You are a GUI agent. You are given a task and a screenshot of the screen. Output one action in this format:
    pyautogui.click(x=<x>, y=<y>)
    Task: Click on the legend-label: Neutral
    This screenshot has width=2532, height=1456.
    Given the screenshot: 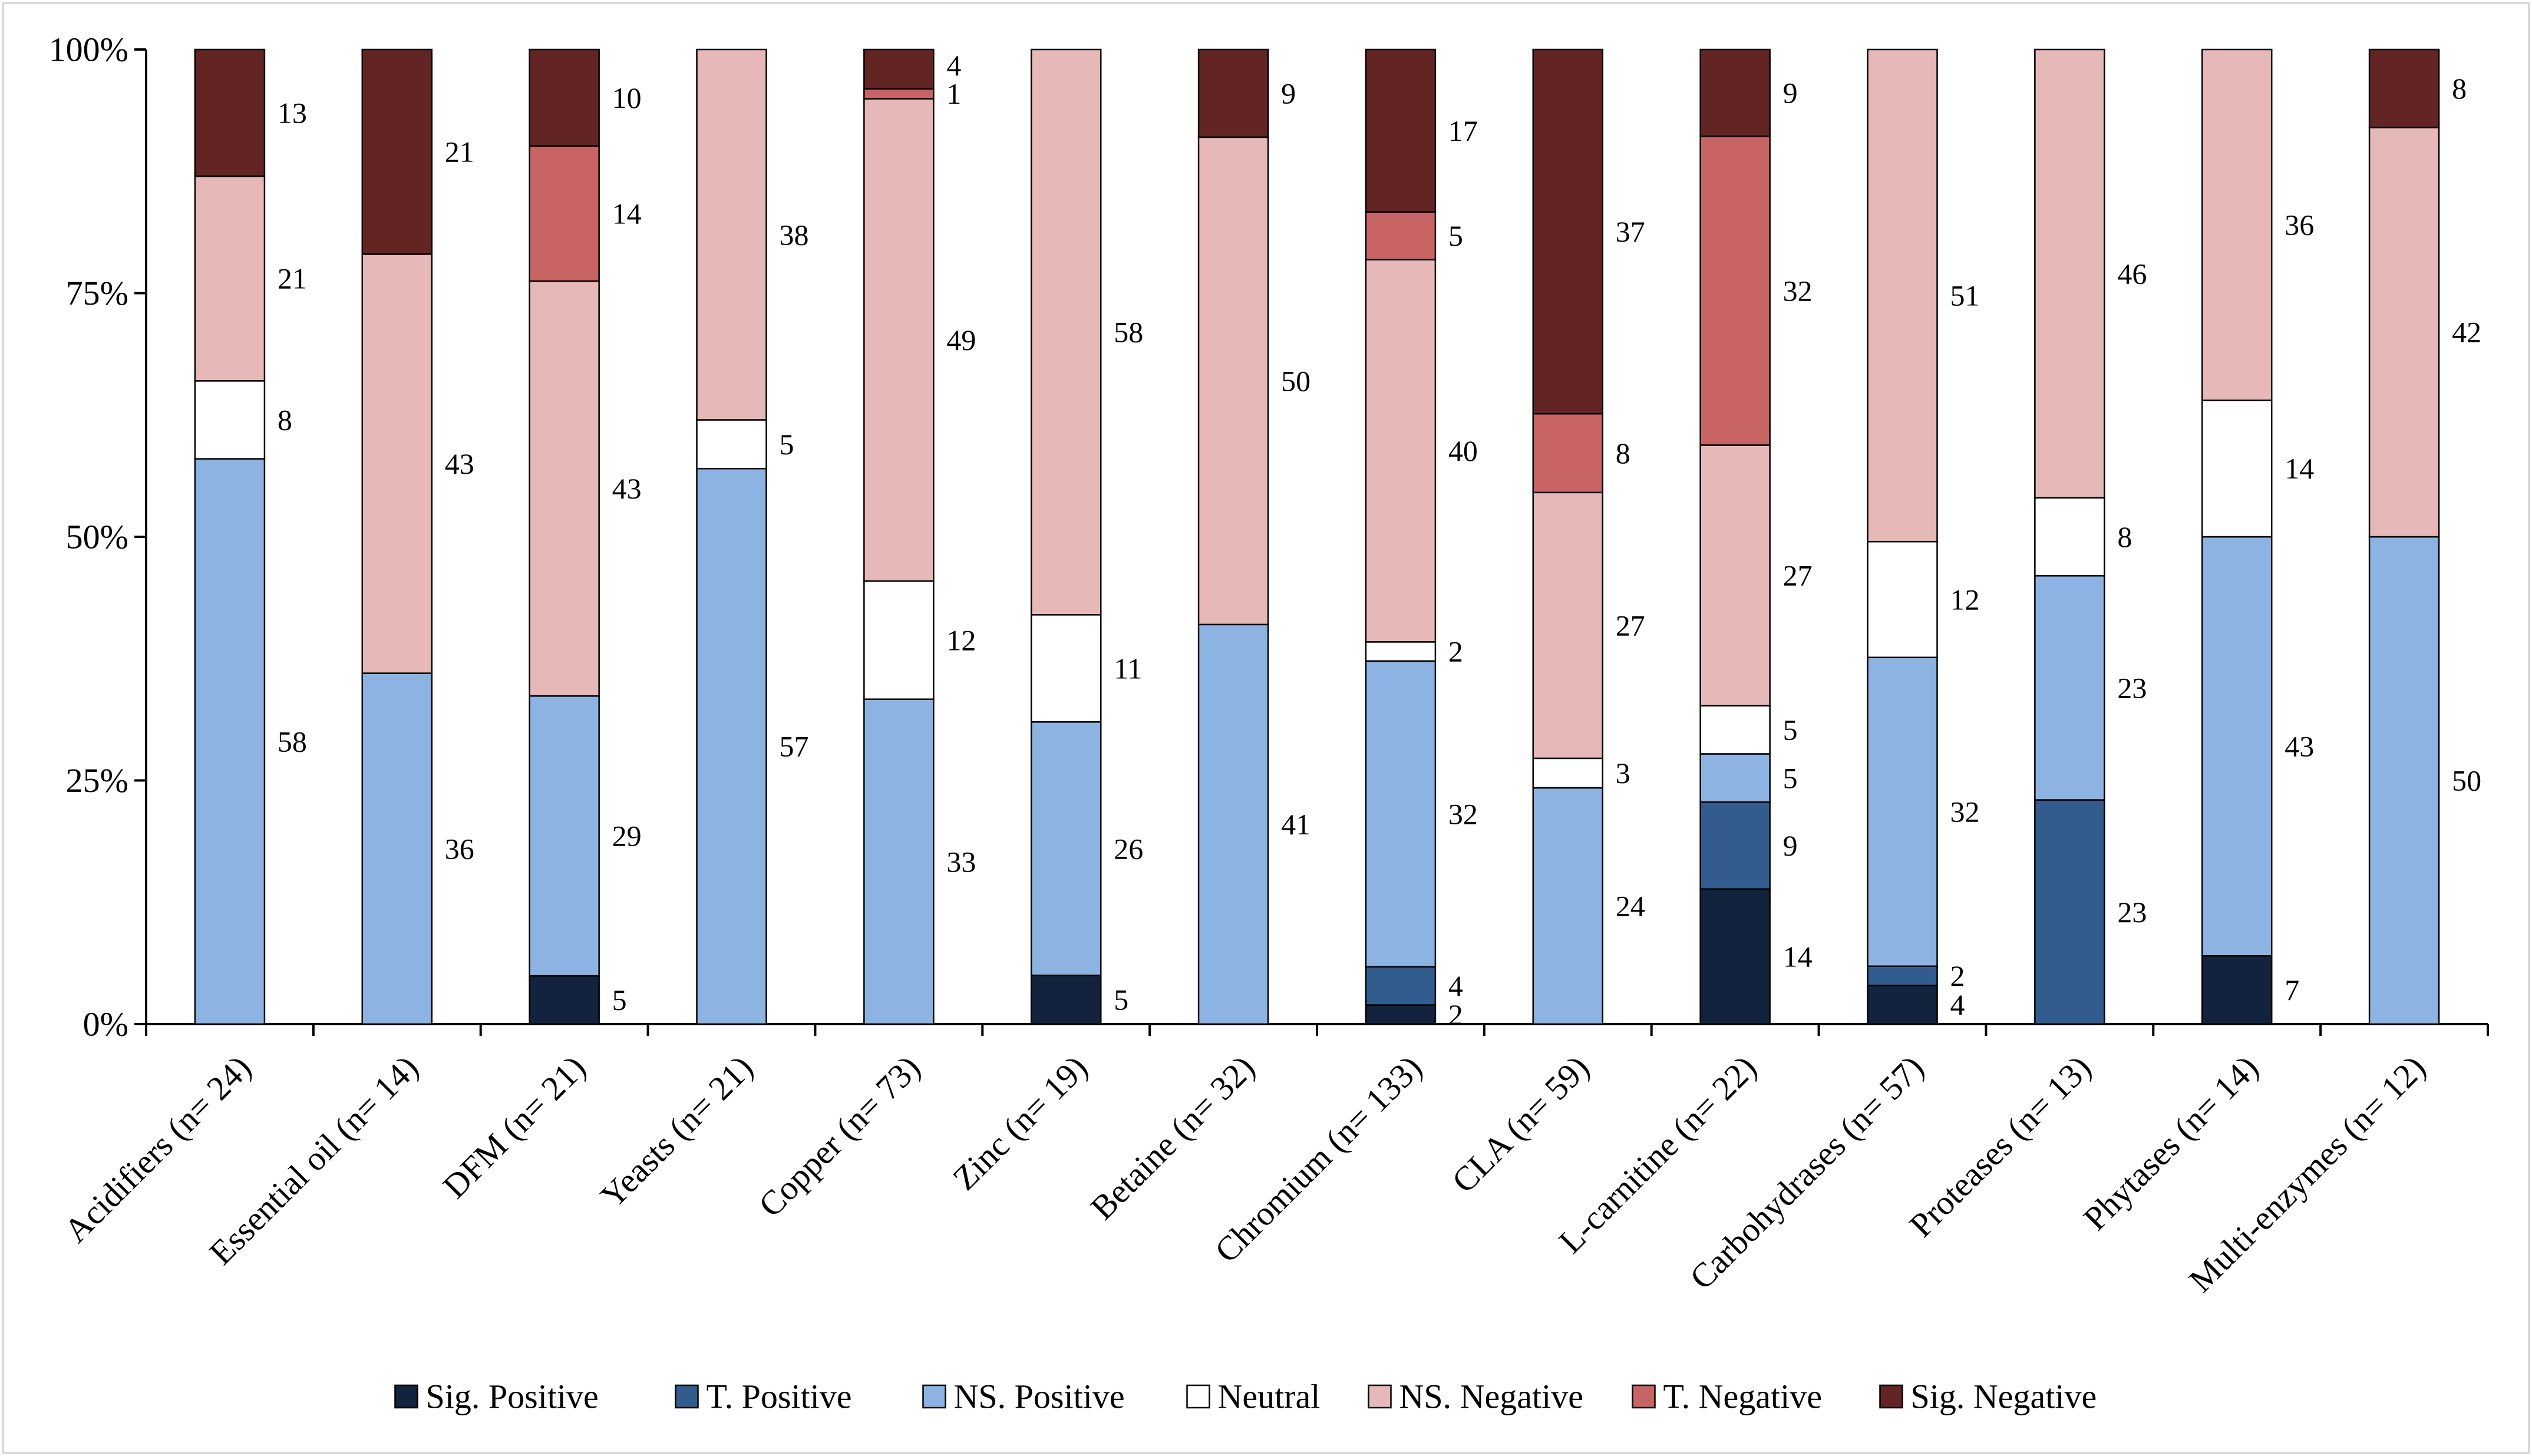 What is the action you would take?
    pyautogui.click(x=1269, y=1397)
    